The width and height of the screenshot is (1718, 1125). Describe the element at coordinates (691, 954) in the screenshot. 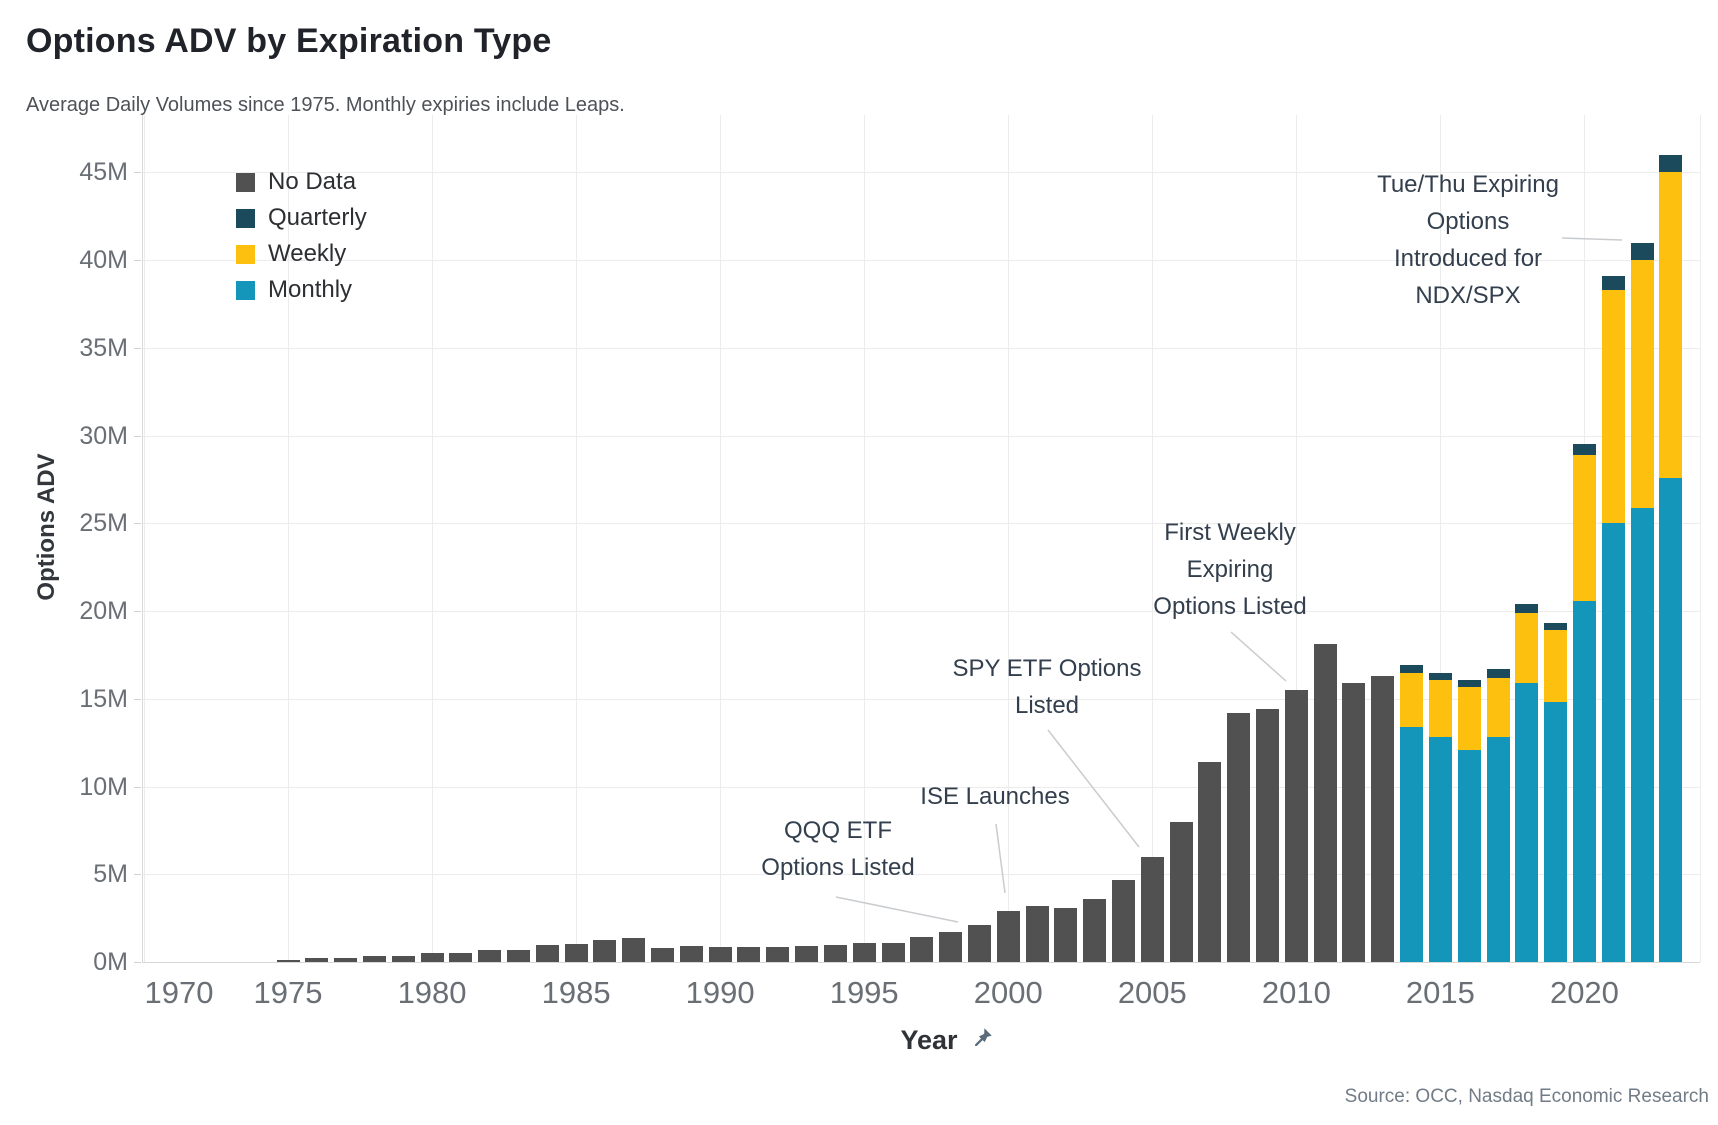

I see `bar-no-data-1989` at that location.